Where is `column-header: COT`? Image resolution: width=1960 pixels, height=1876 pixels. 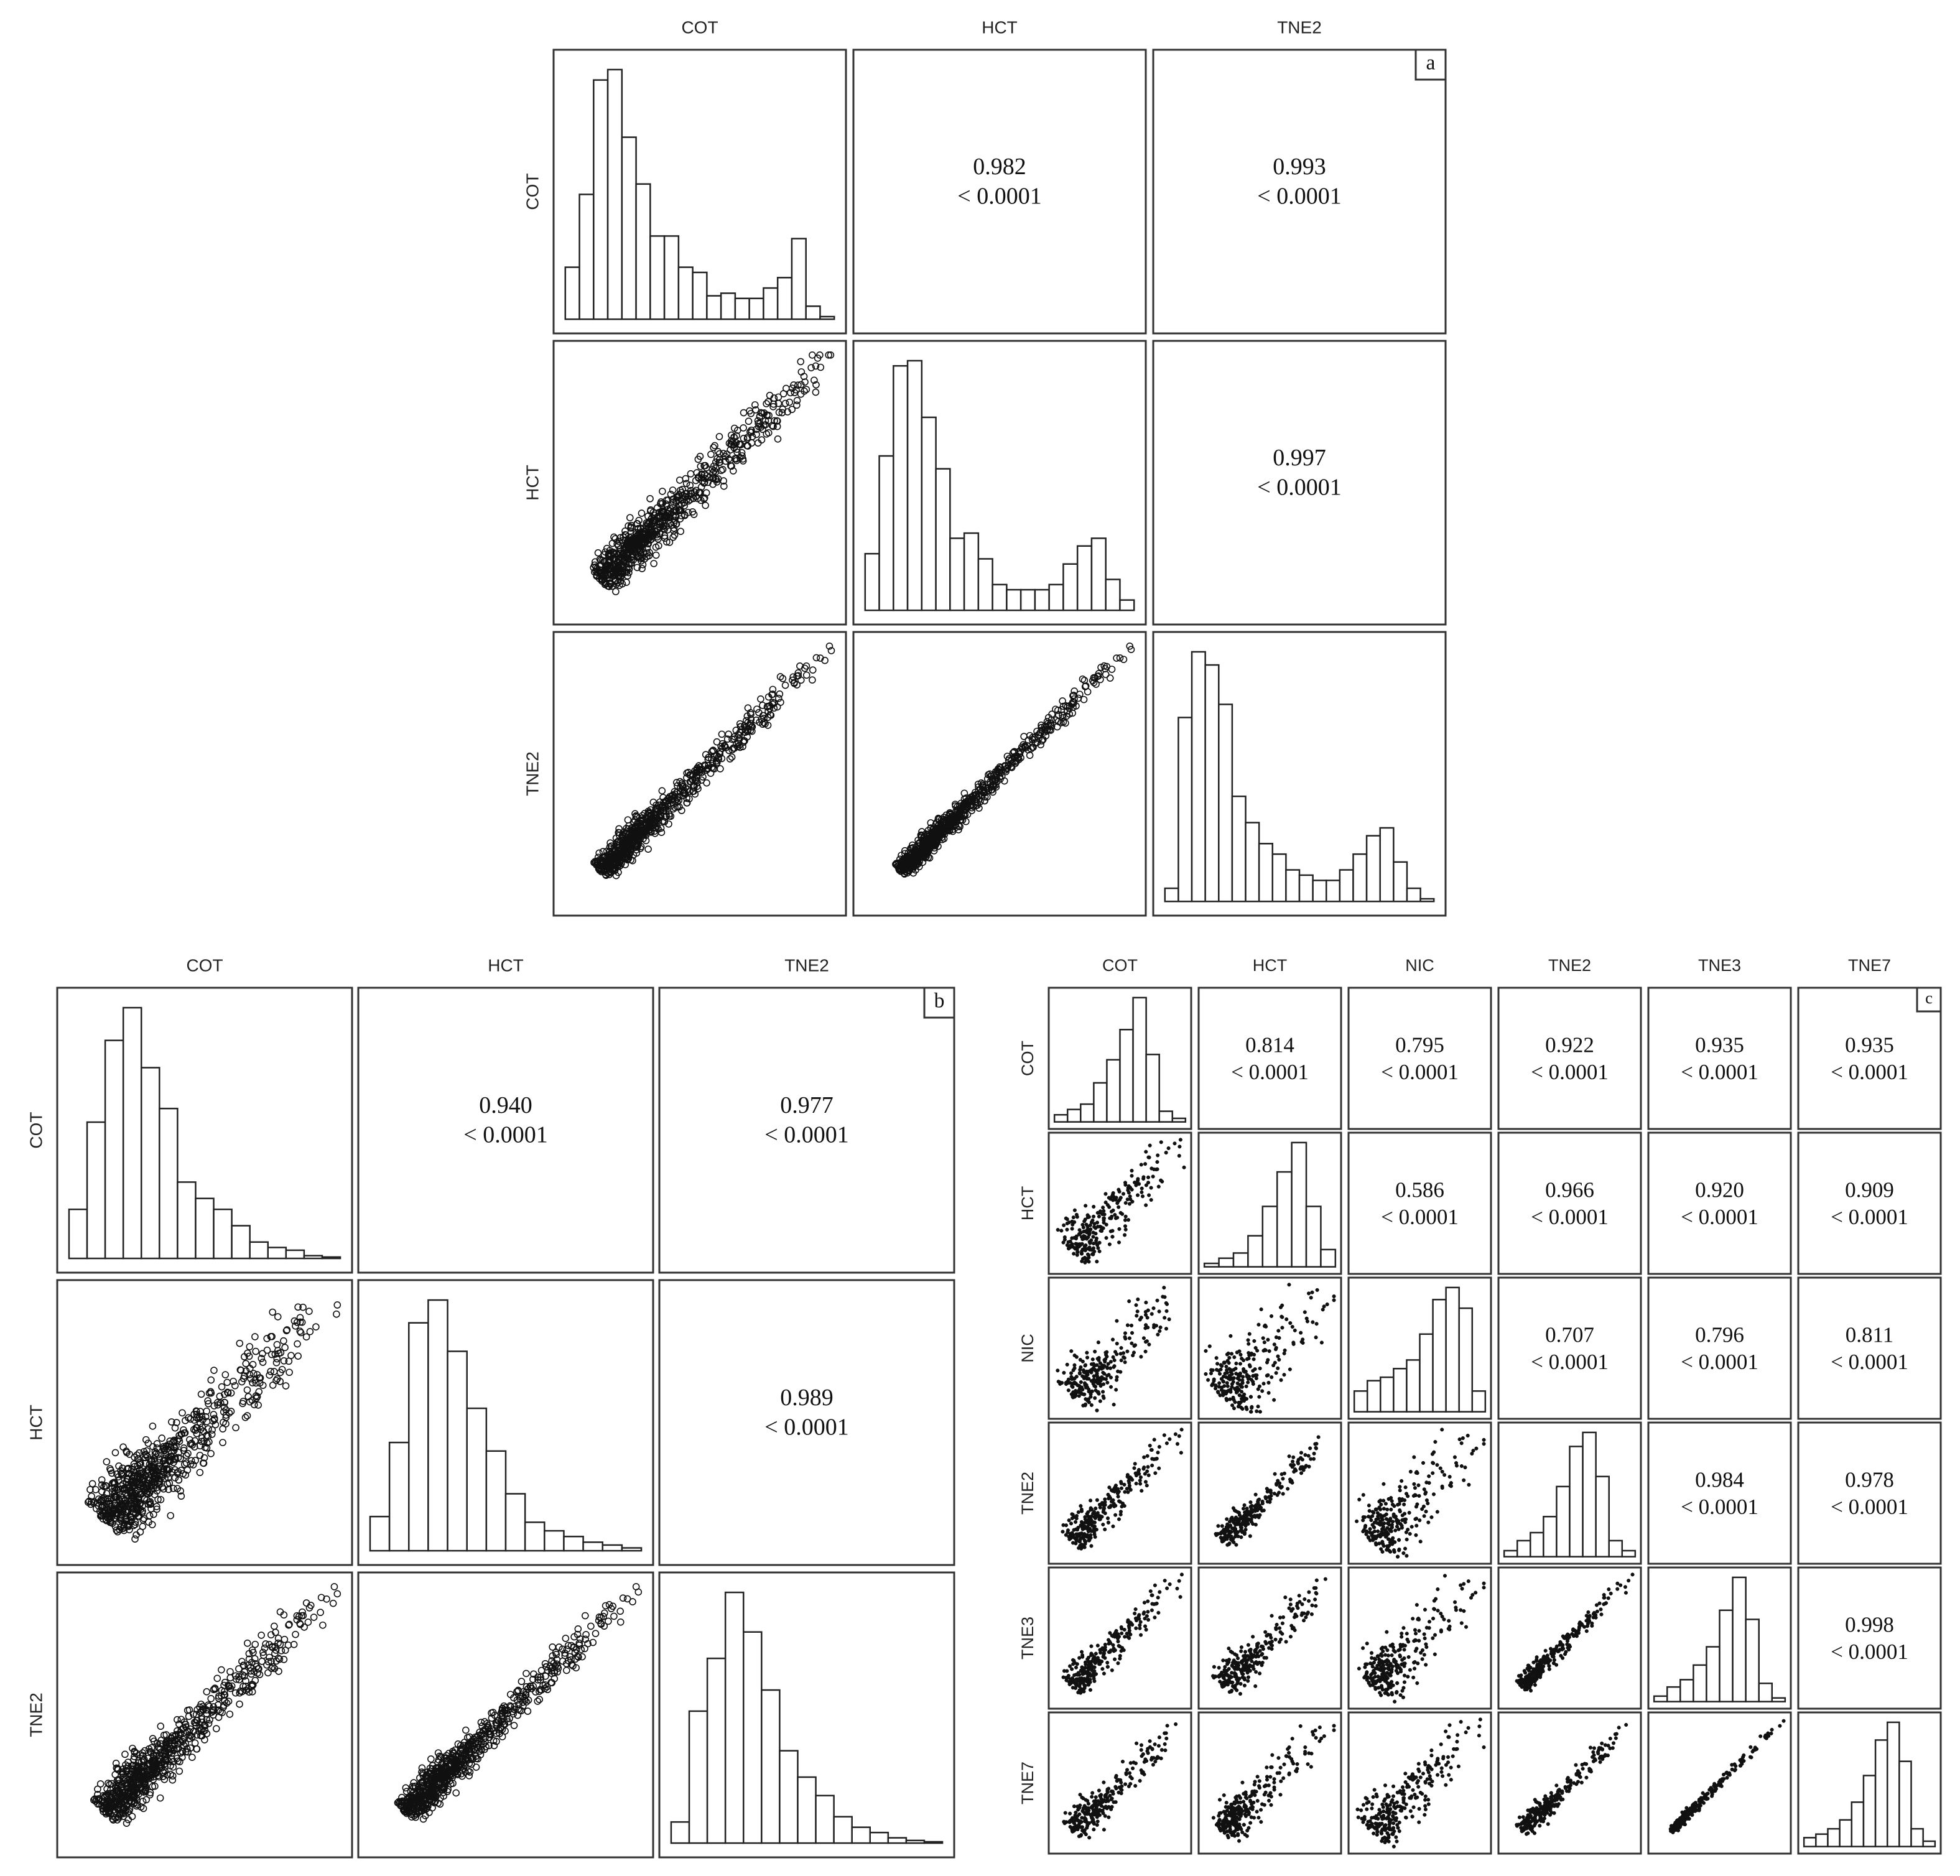 column-header: COT is located at coordinates (1120, 965).